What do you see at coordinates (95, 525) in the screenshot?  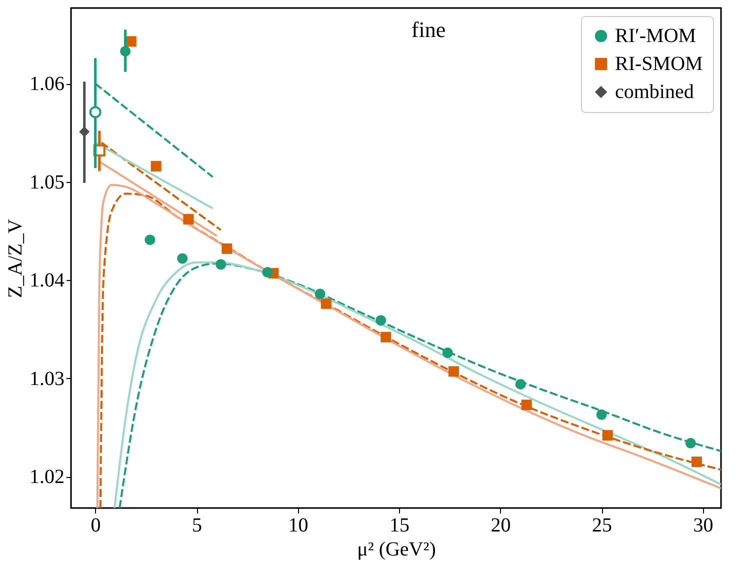 I see `x-tick-label: 0` at bounding box center [95, 525].